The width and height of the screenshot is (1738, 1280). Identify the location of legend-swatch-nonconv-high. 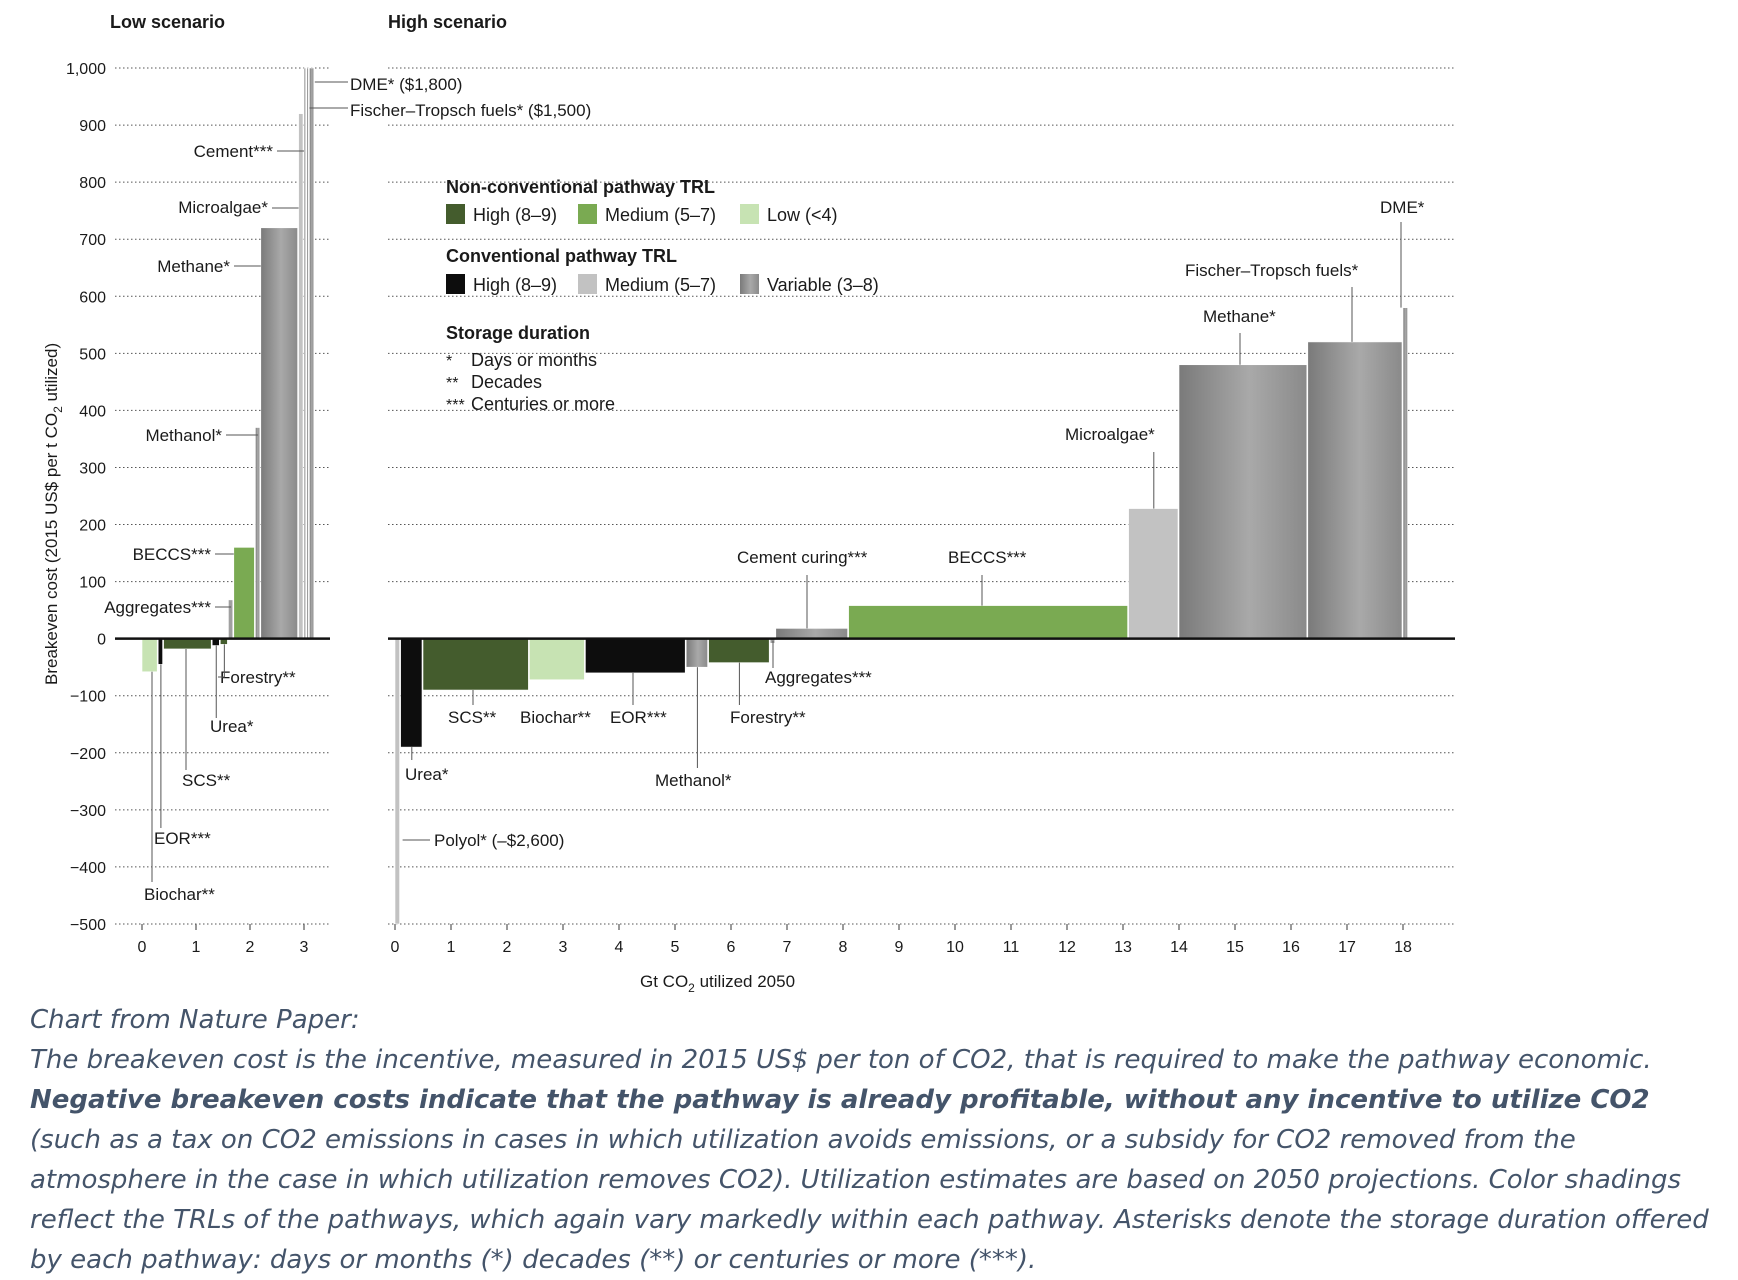
(455, 214).